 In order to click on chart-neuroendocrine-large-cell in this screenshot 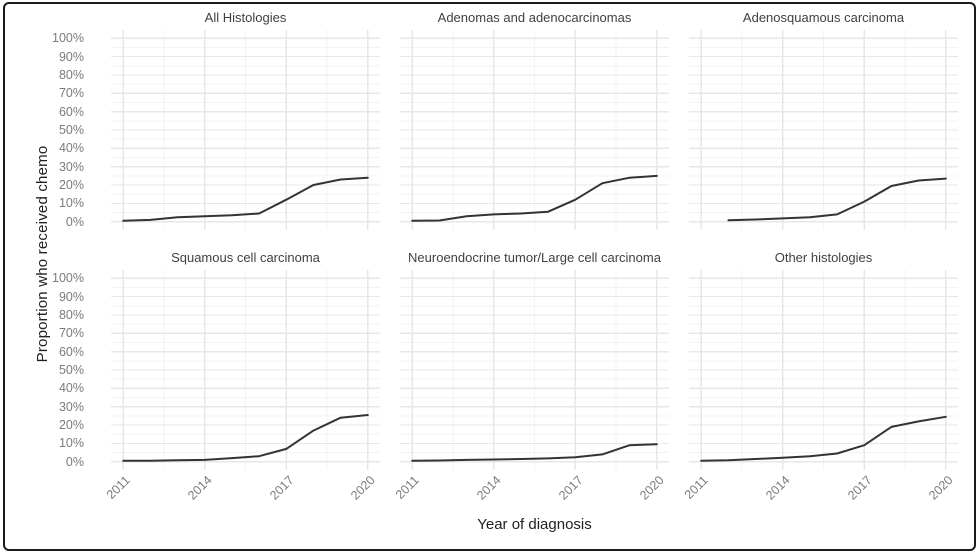, I will do `click(534, 370)`.